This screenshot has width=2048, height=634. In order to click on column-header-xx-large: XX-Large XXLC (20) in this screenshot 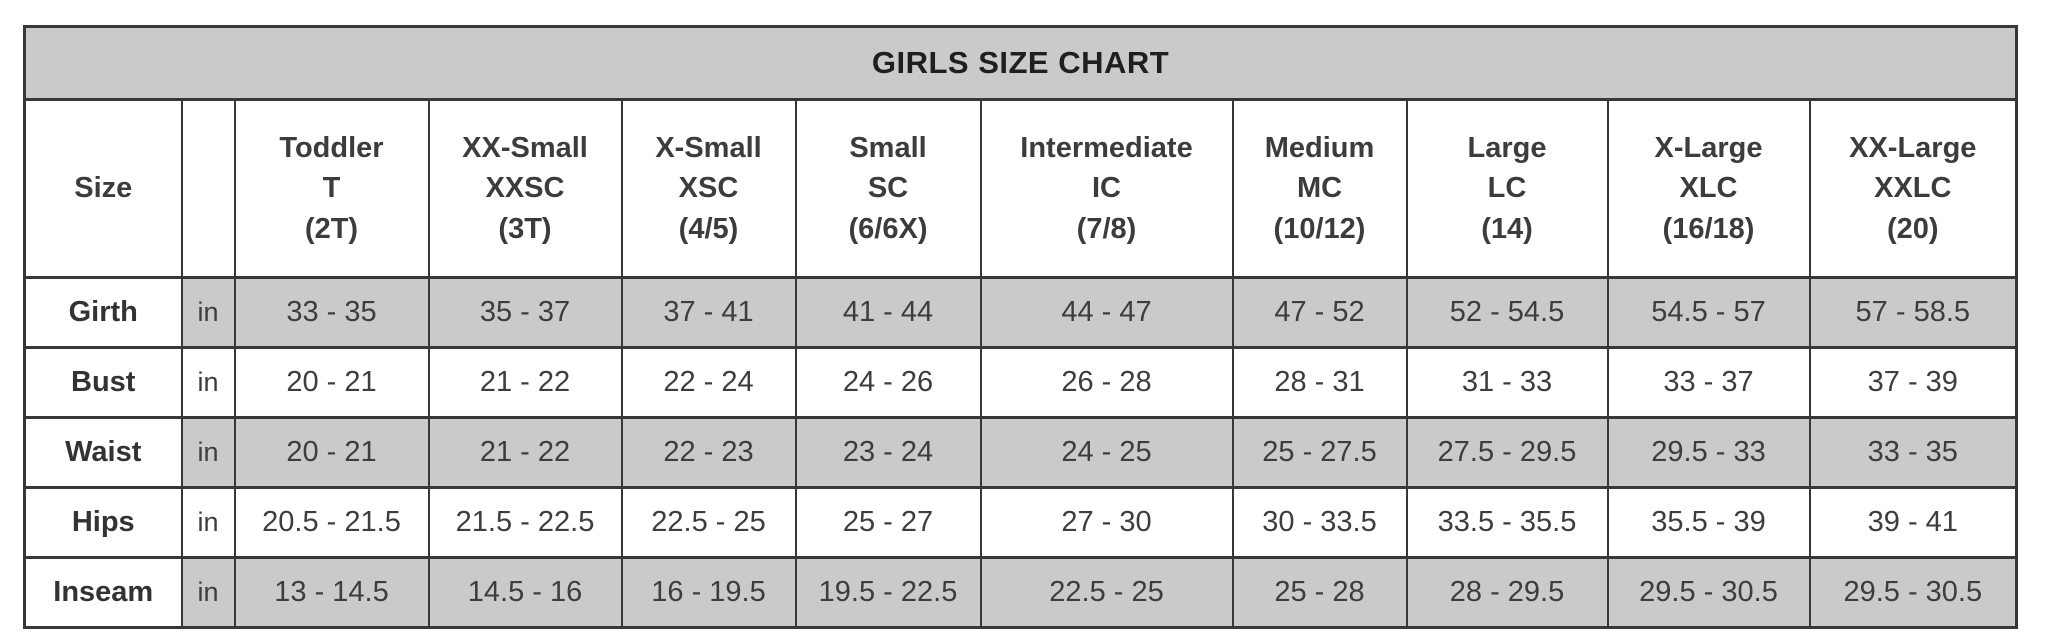, I will do `click(1913, 188)`.